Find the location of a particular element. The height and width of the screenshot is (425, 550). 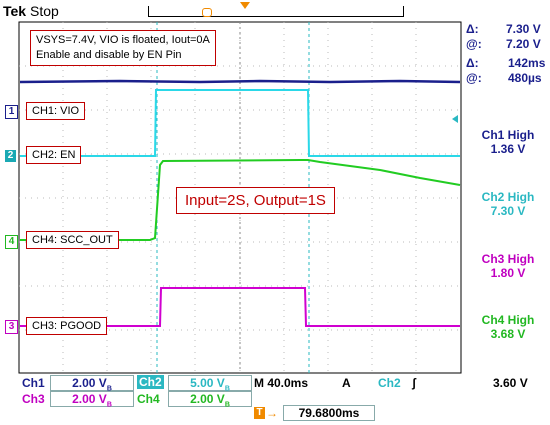

trigger-mode: A is located at coordinates (346, 383).